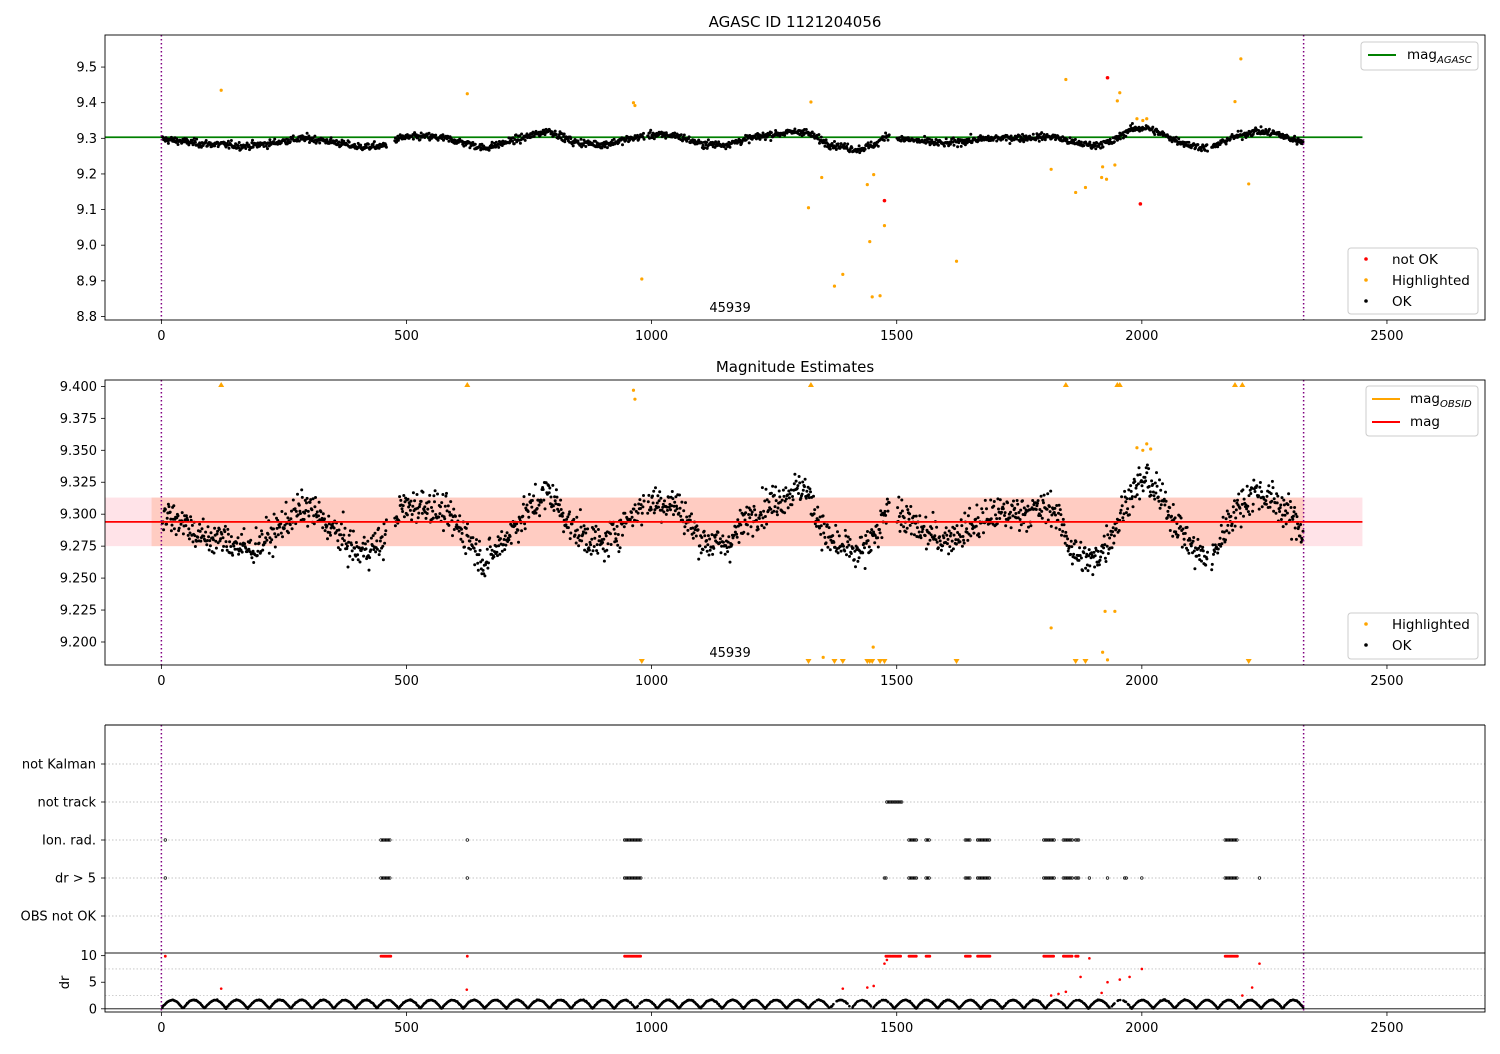  What do you see at coordinates (1386, 336) in the screenshot?
I see `x-tick-label: 2500` at bounding box center [1386, 336].